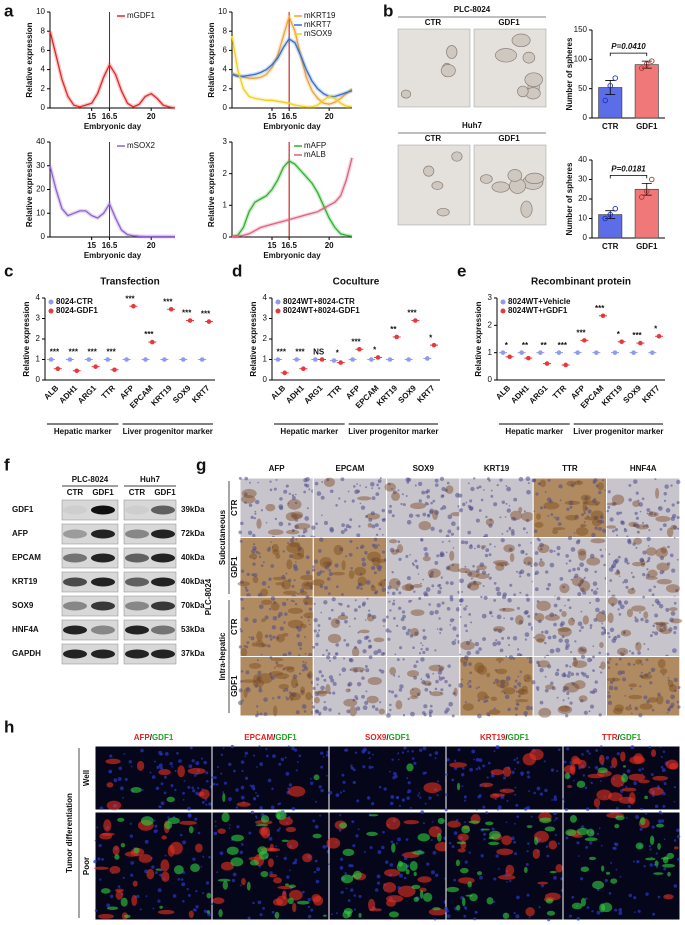 Image resolution: width=685 pixels, height=925 pixels. What do you see at coordinates (292, 126) in the screenshot?
I see `x-axis-title: Embryonic day` at bounding box center [292, 126].